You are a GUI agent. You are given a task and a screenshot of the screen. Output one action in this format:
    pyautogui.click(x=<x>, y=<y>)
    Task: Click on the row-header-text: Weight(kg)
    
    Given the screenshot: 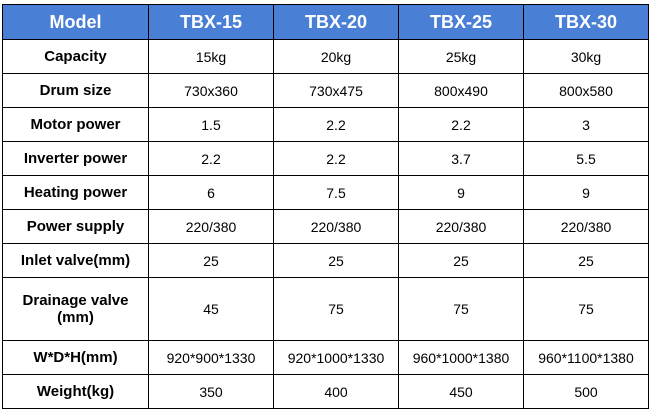 What is the action you would take?
    pyautogui.click(x=75, y=391)
    